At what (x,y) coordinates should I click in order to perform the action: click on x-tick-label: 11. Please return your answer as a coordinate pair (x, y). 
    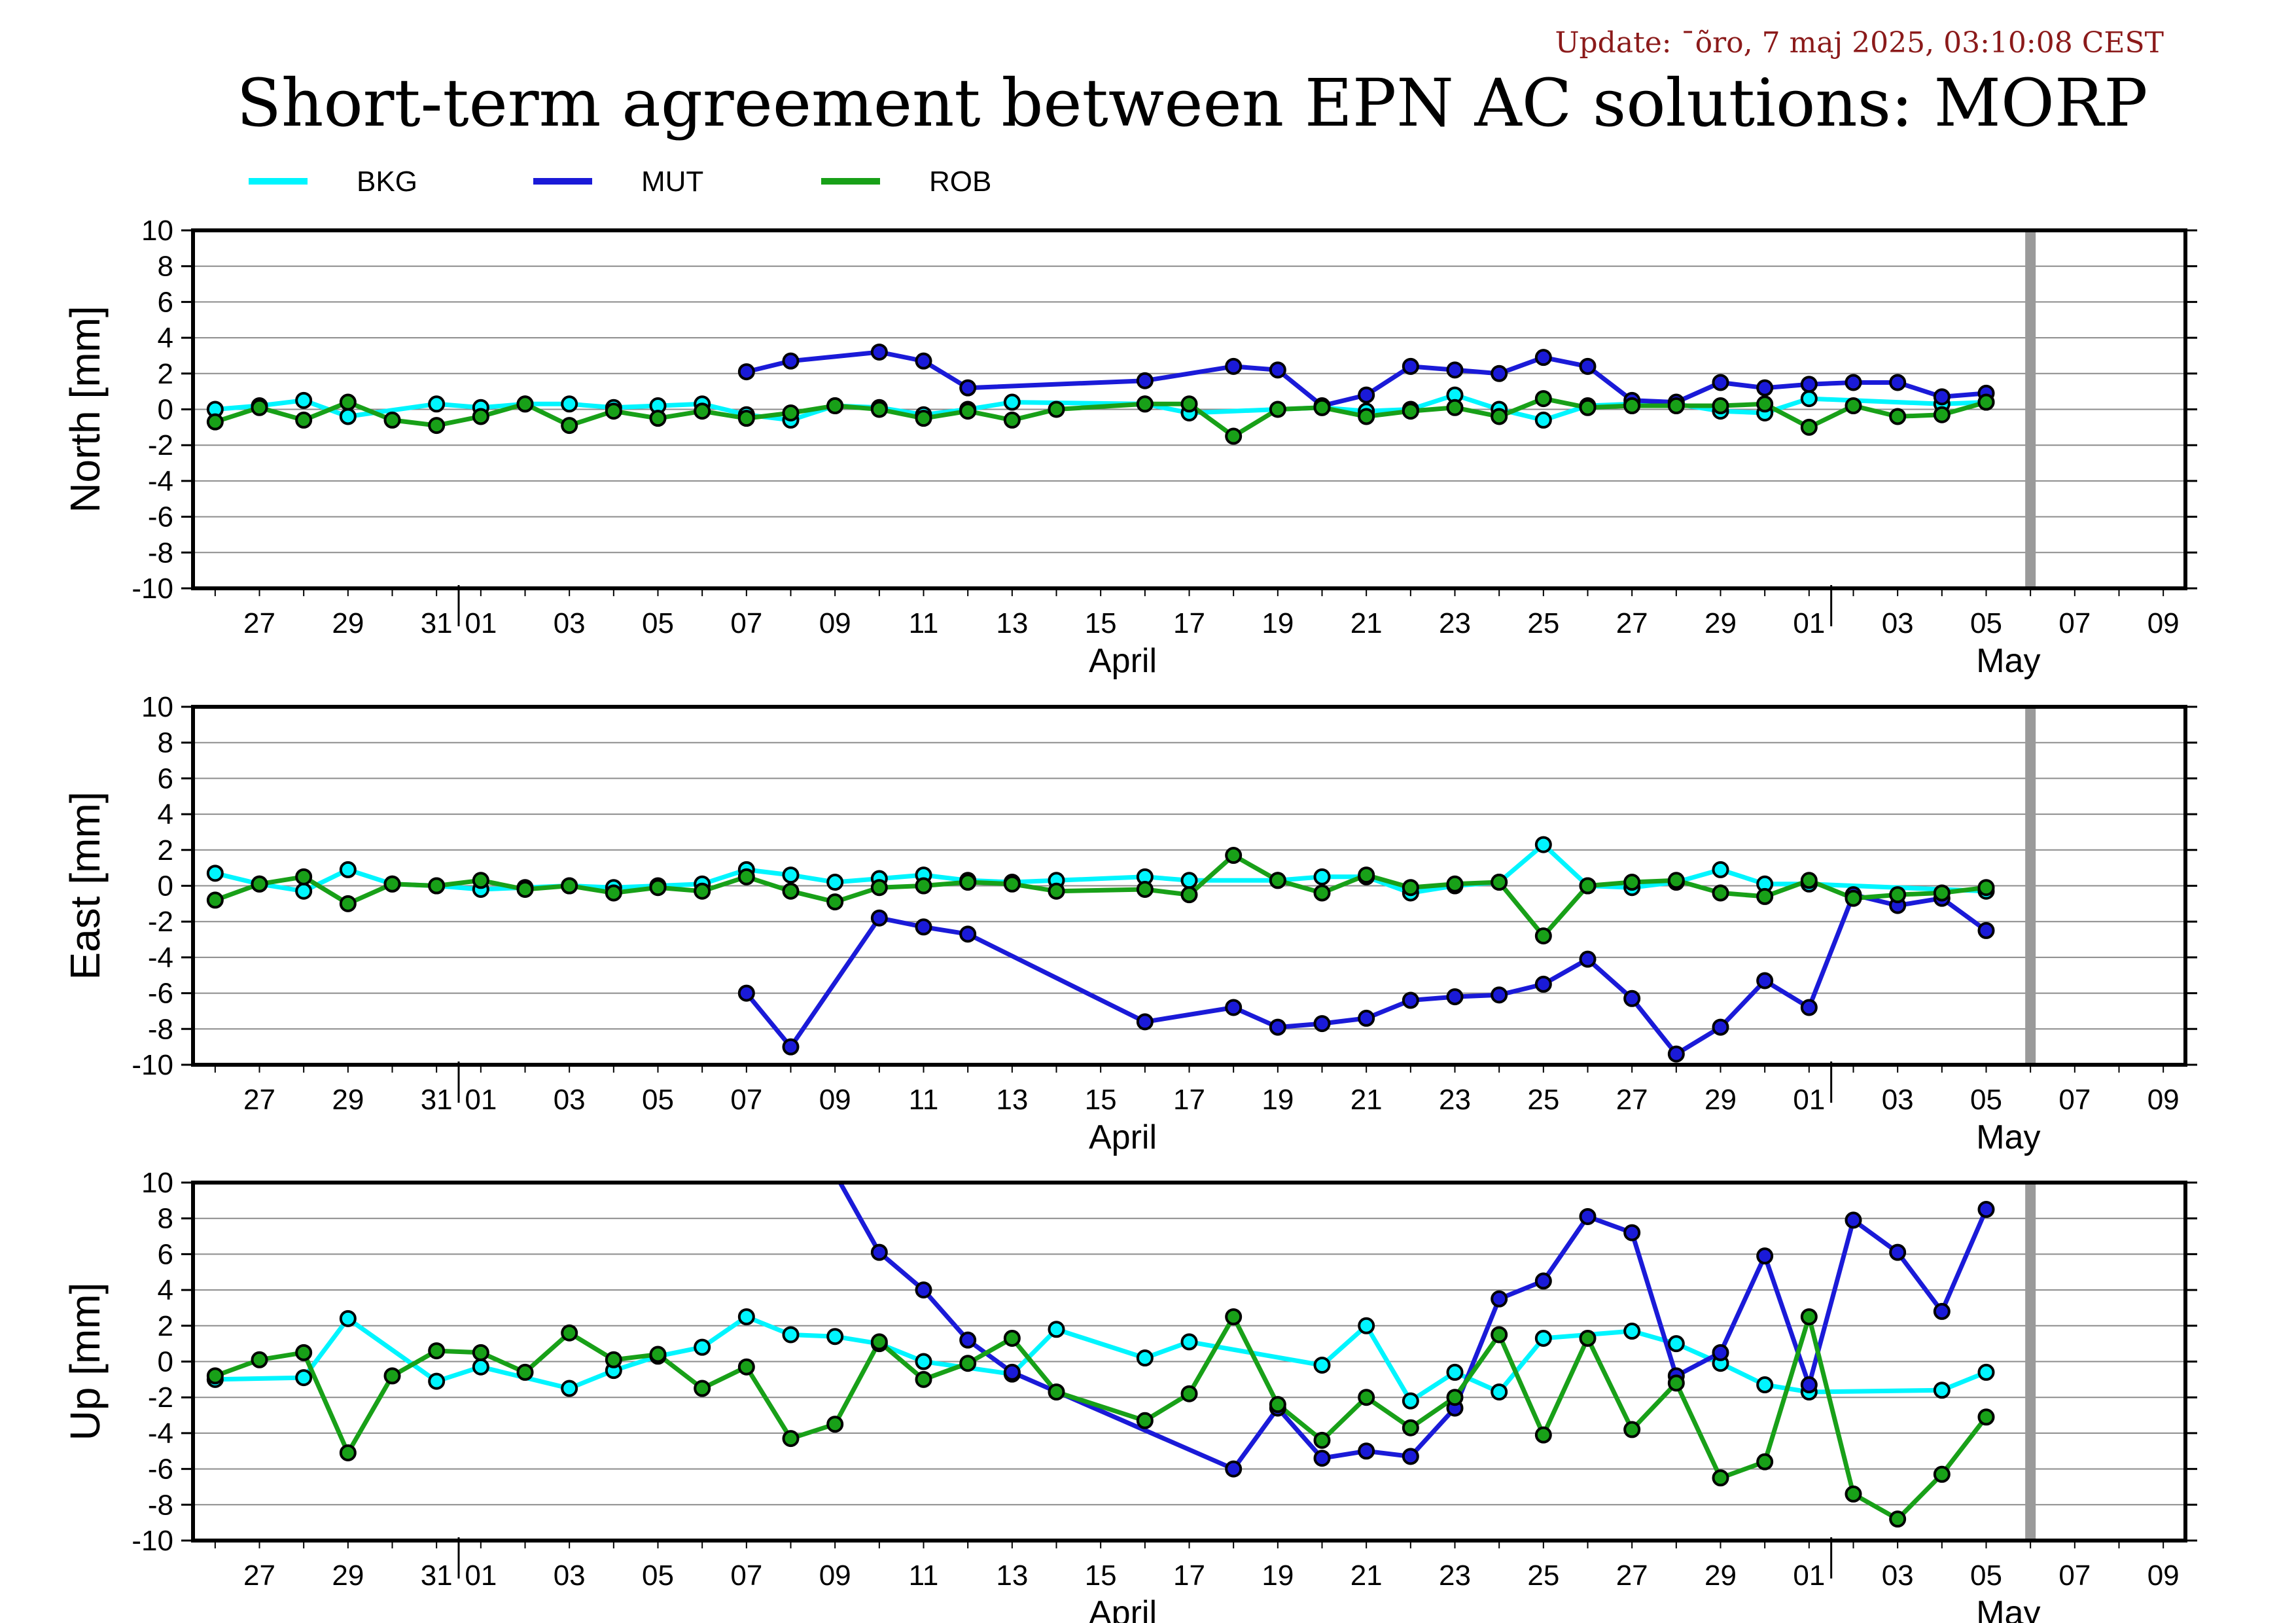
    Looking at the image, I should click on (924, 1100).